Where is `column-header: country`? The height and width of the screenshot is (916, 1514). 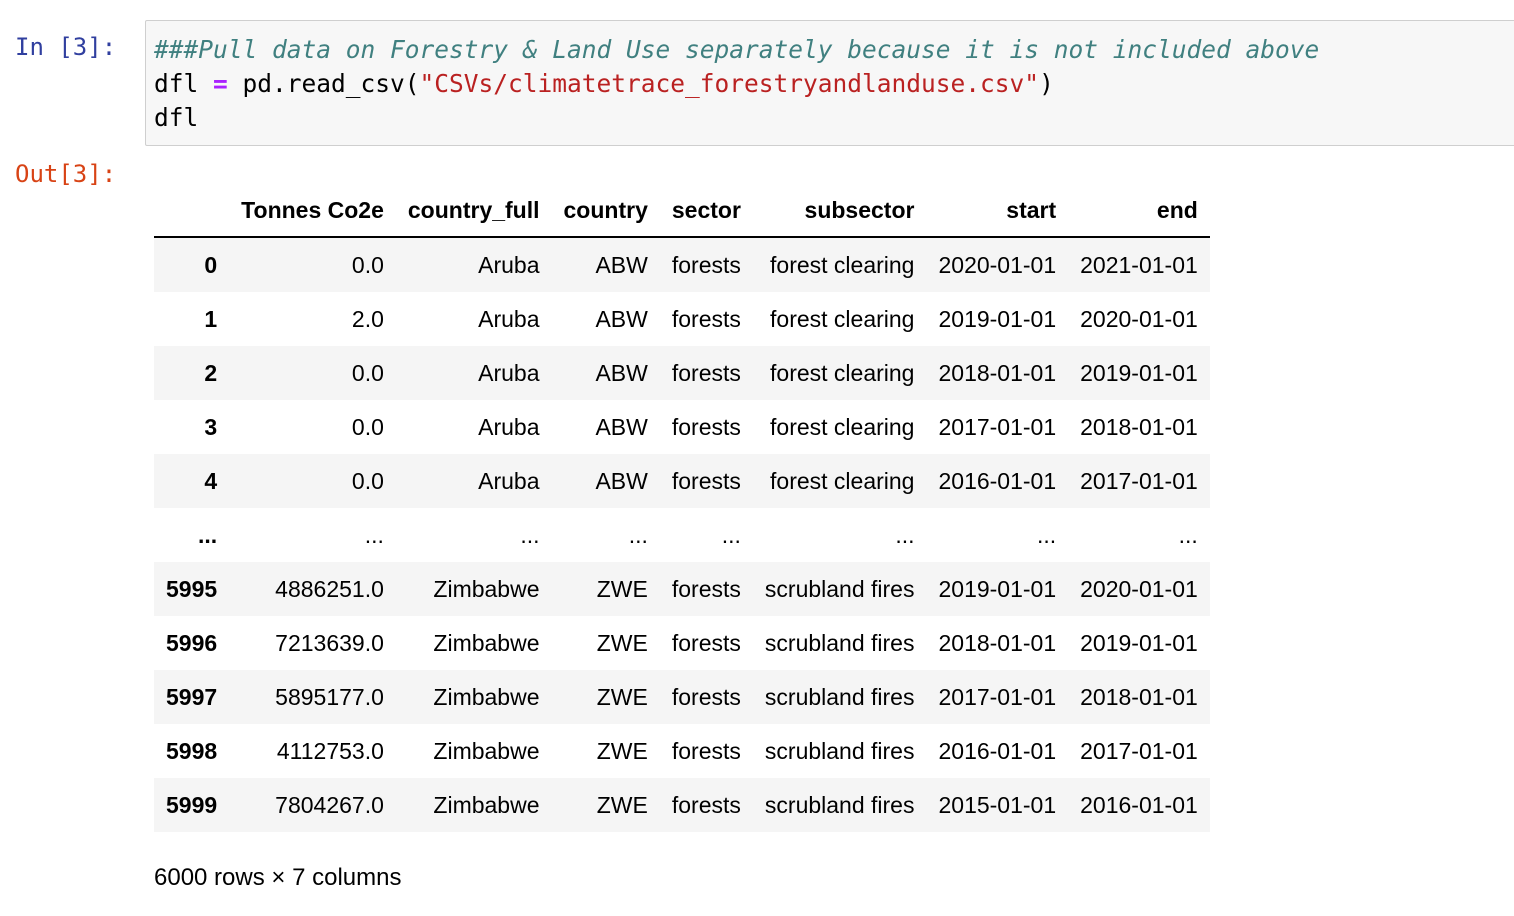
column-header: country is located at coordinates (605, 211).